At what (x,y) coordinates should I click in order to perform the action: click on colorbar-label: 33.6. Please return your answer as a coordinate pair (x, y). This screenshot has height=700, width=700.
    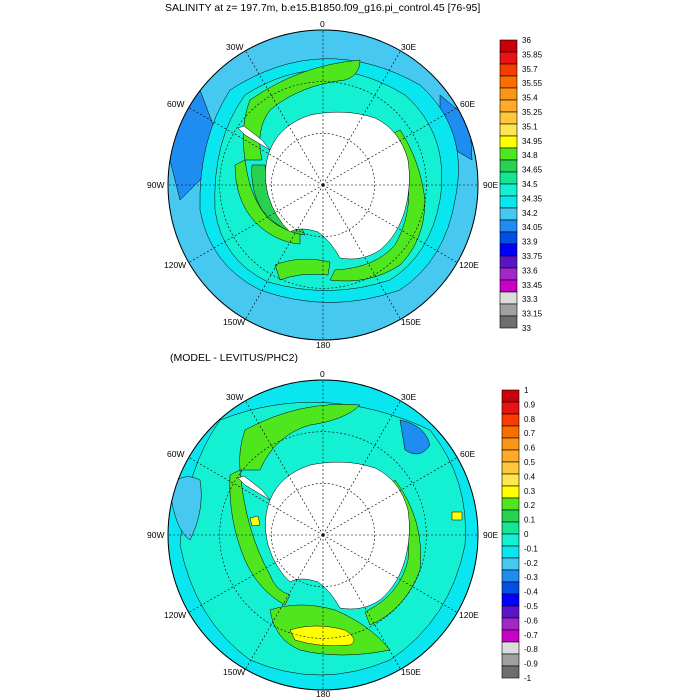
    Looking at the image, I should click on (530, 270).